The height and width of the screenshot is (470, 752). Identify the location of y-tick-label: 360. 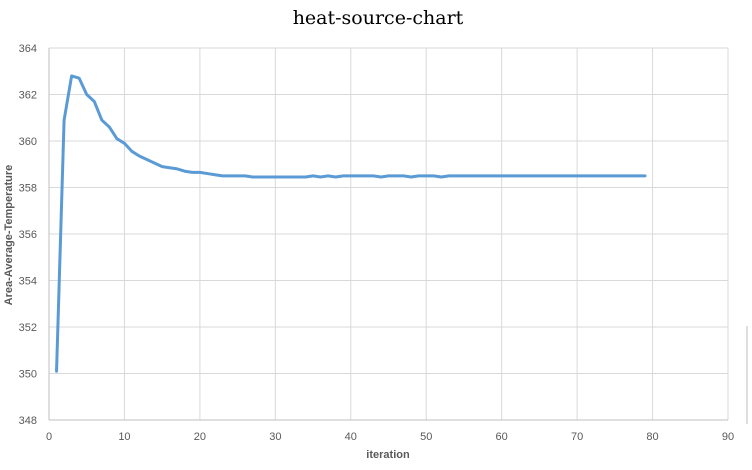
(28, 142).